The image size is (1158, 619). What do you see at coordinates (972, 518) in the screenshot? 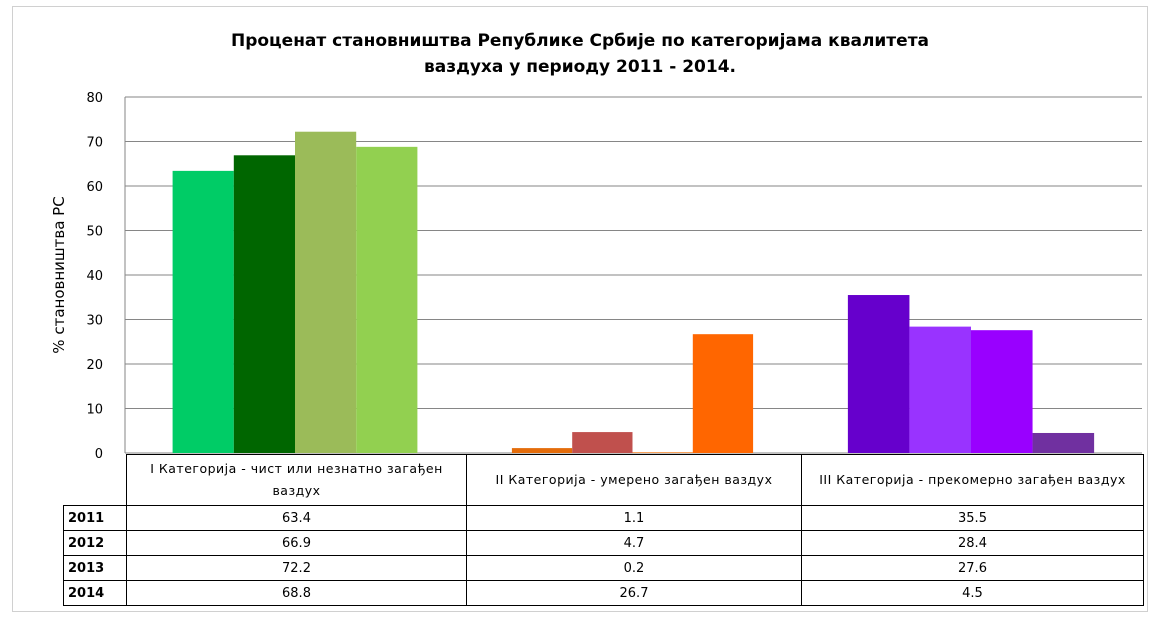
I see `table-cell: 35.5` at bounding box center [972, 518].